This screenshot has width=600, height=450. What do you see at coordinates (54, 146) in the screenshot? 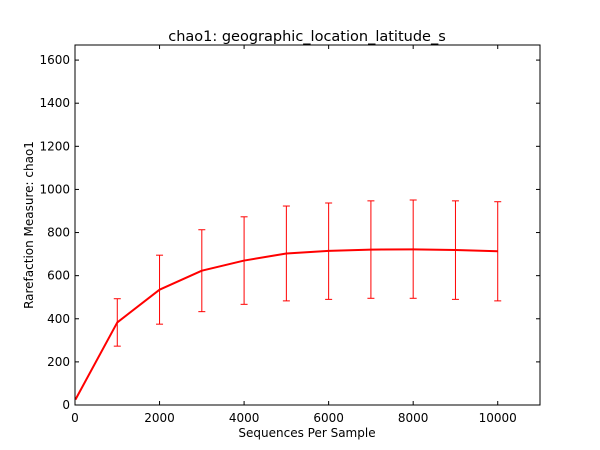
I see `y-tick-label: 1200` at bounding box center [54, 146].